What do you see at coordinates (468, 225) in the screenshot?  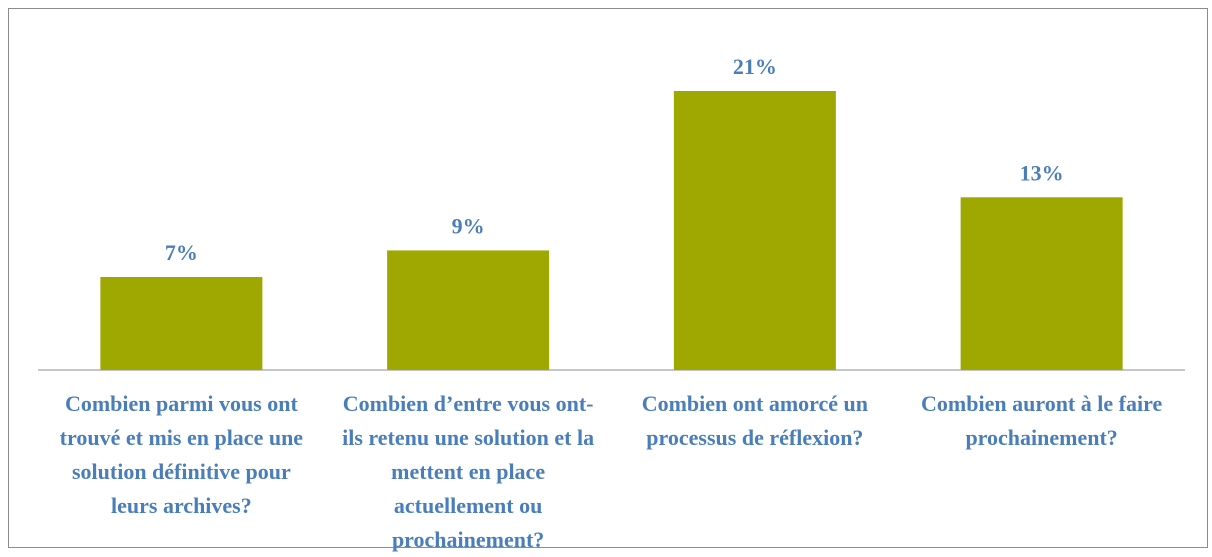 I see `data-label: 9%` at bounding box center [468, 225].